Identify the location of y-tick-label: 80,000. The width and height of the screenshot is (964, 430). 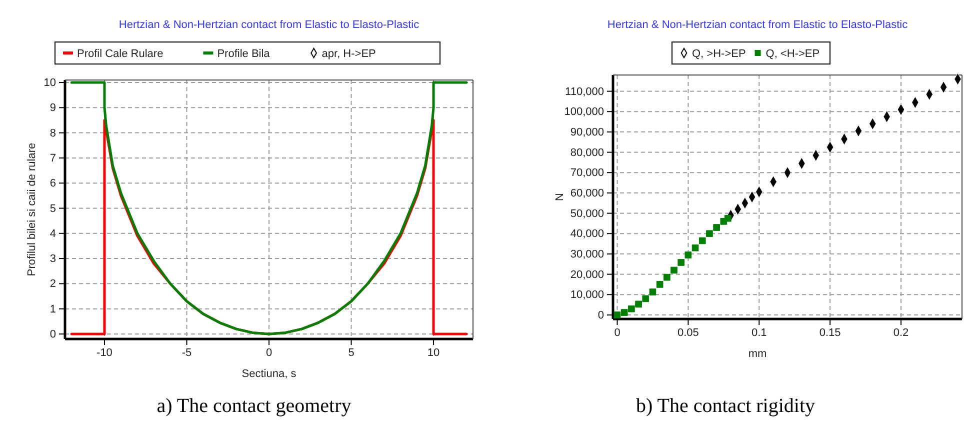
(587, 152).